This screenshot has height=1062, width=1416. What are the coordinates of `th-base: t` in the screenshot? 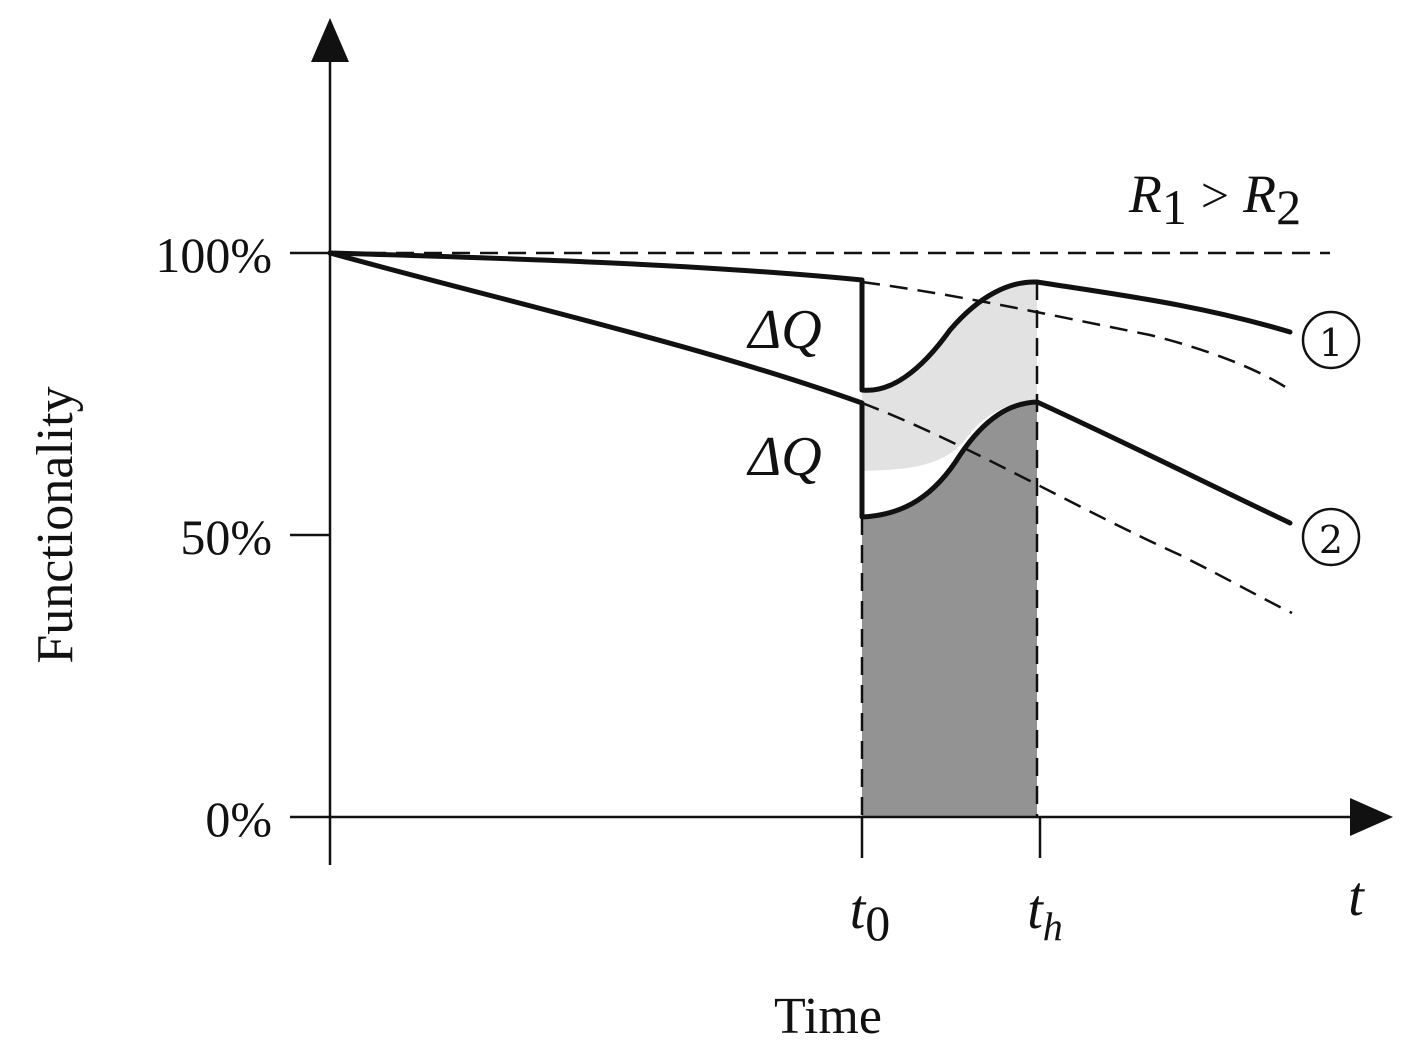 It's located at (1035, 910).